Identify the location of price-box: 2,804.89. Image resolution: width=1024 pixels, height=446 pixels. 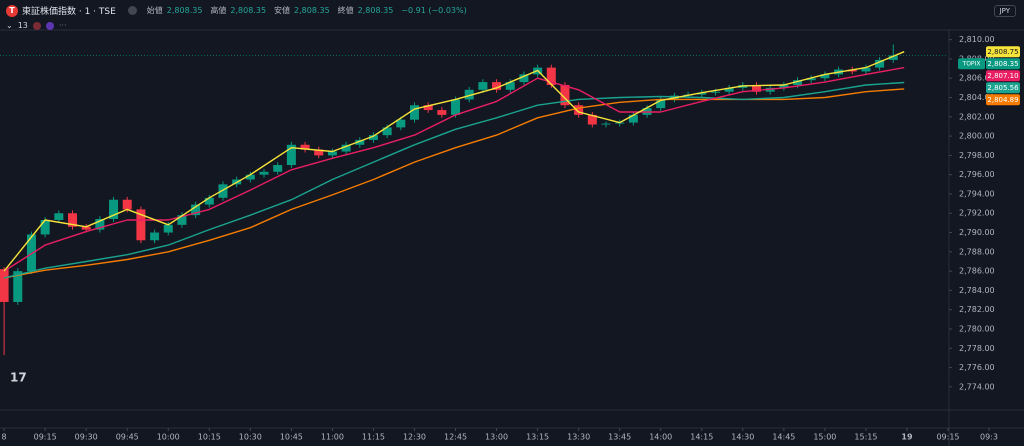
(1003, 100).